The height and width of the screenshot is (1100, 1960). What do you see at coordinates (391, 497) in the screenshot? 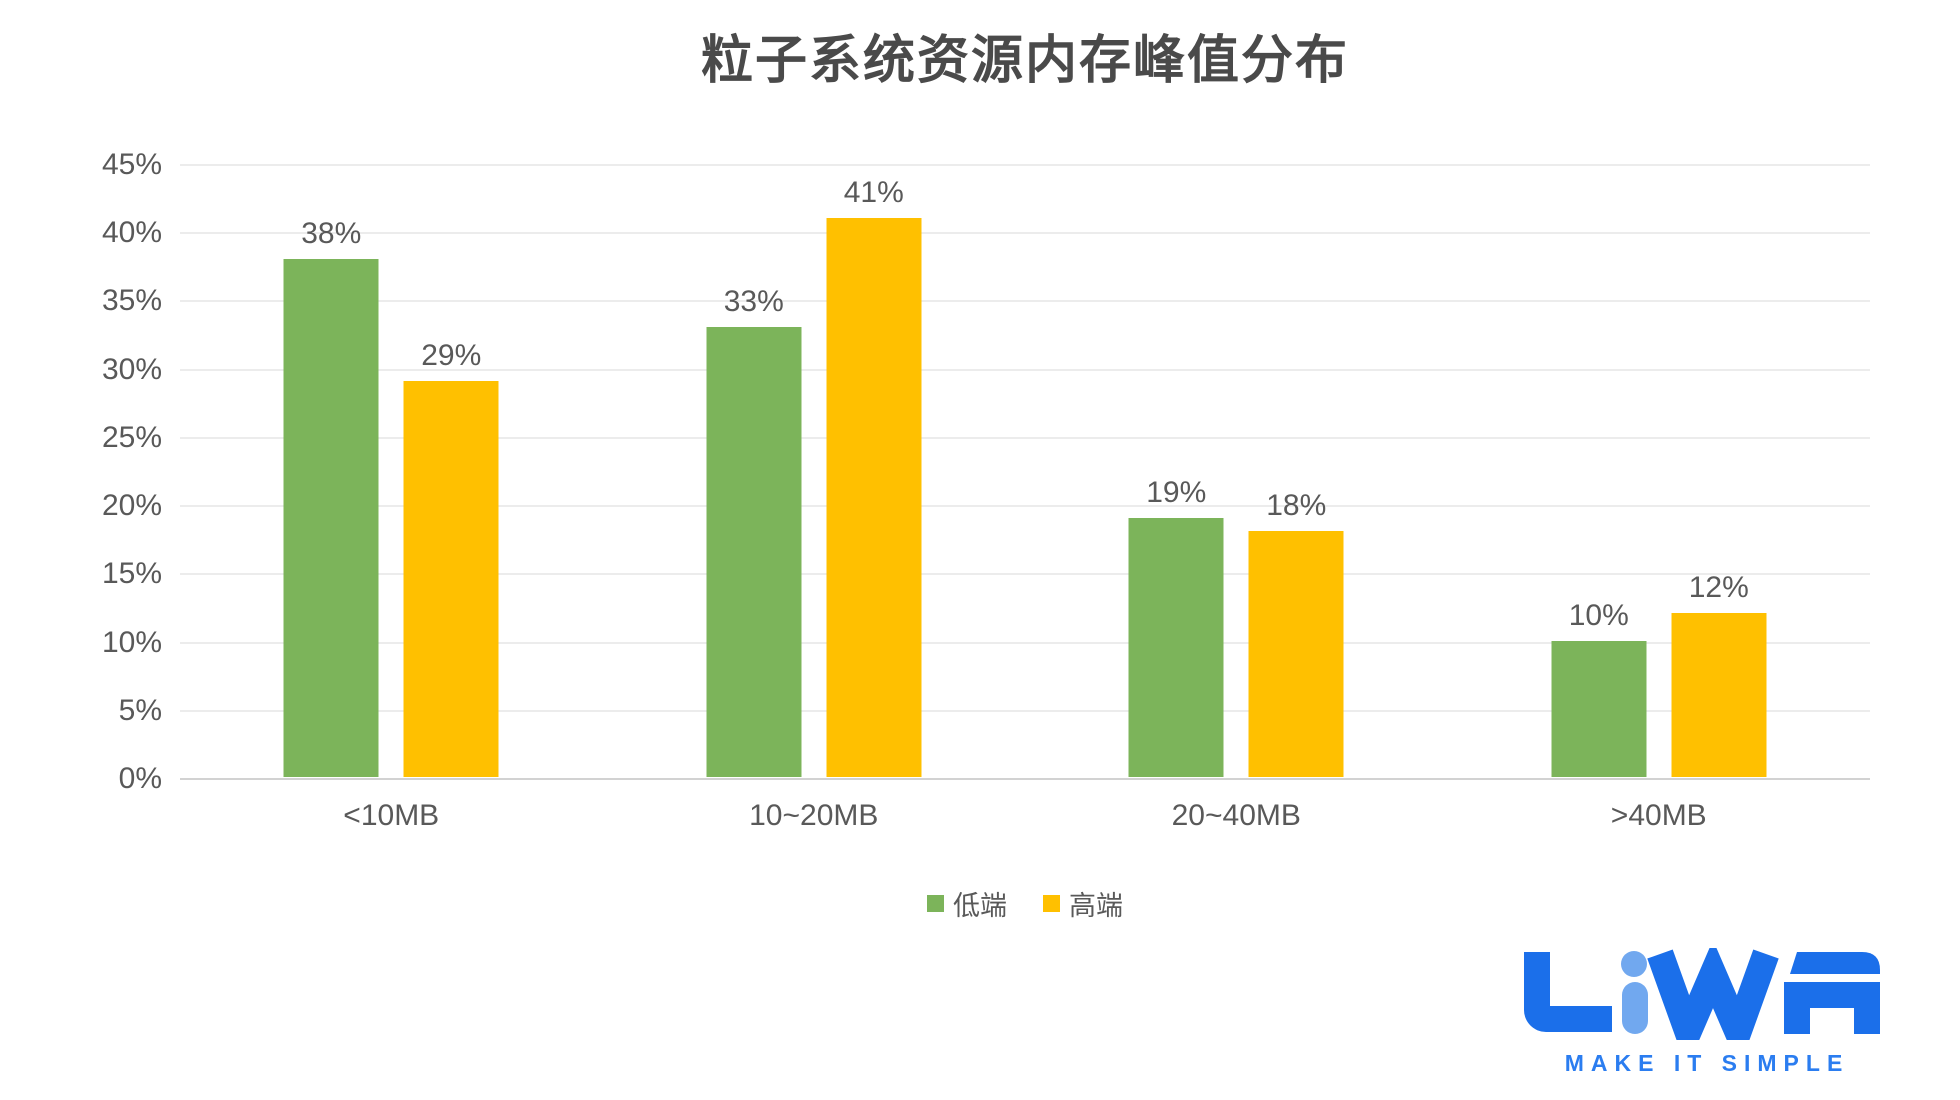
I see `bar-group: 38% 29%` at bounding box center [391, 497].